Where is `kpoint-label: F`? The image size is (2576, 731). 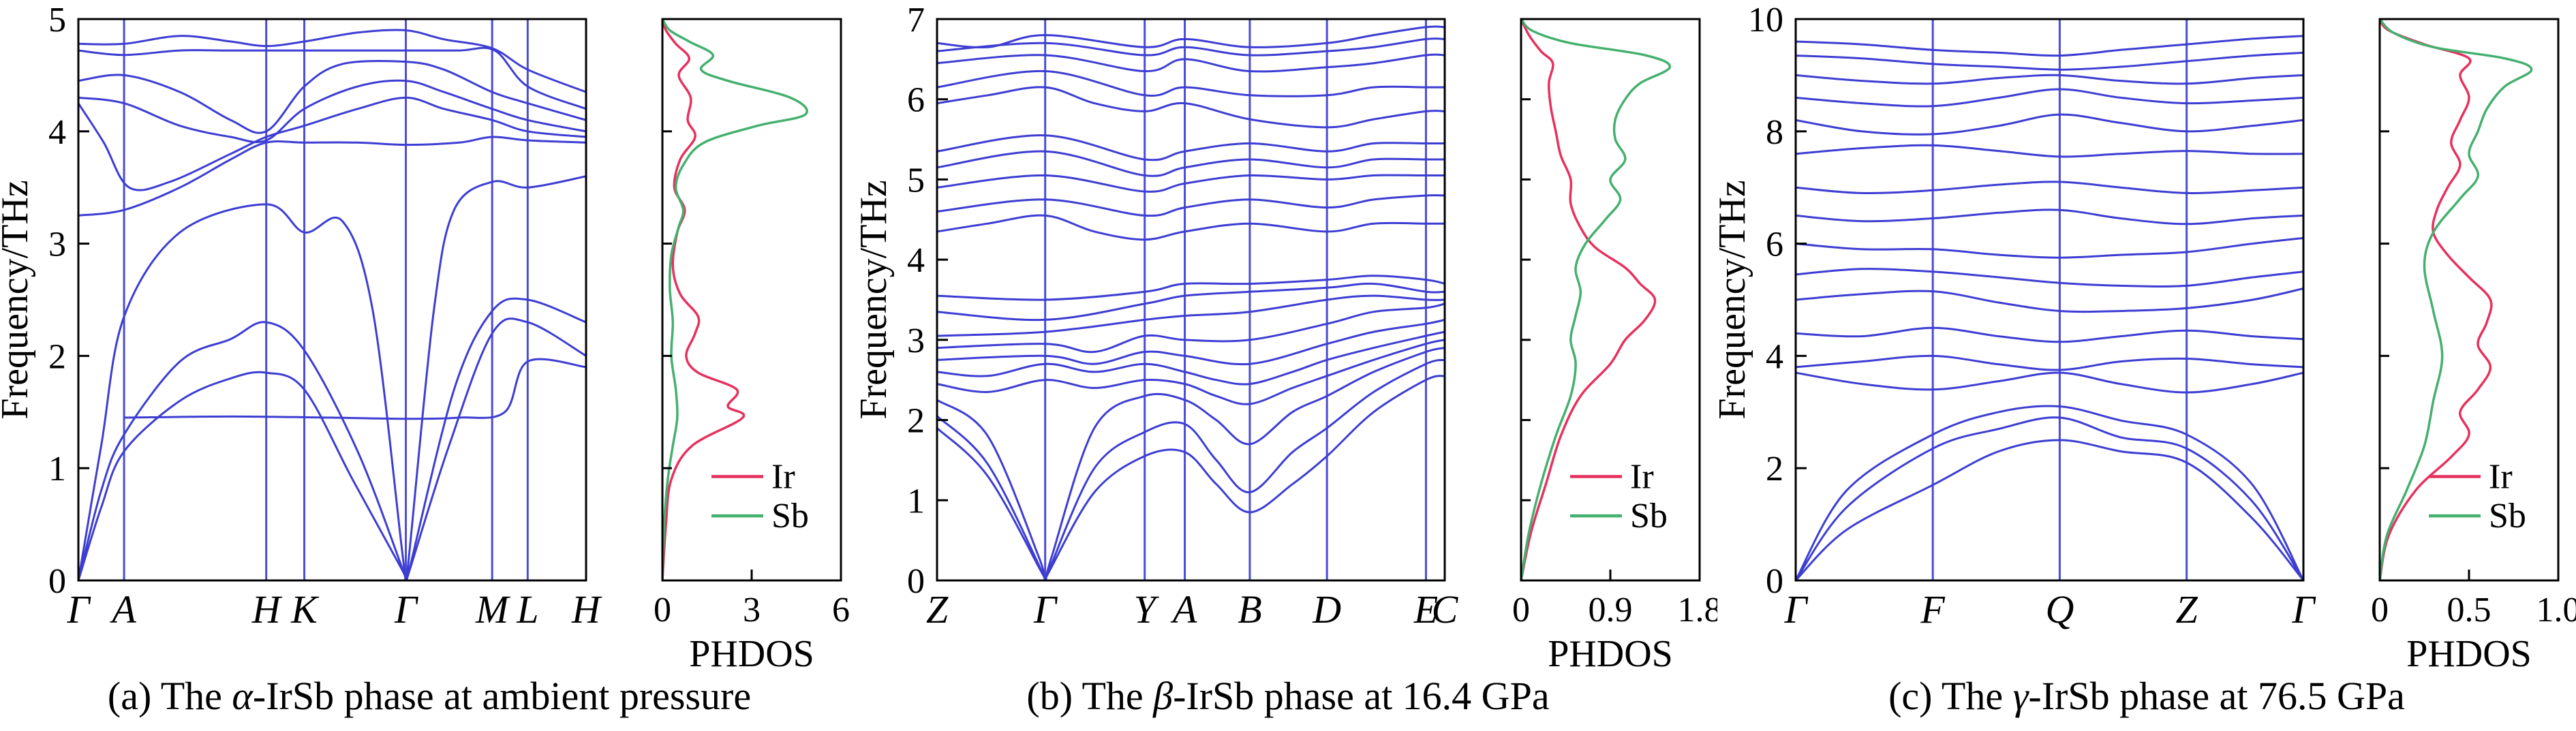 kpoint-label: F is located at coordinates (1932, 609).